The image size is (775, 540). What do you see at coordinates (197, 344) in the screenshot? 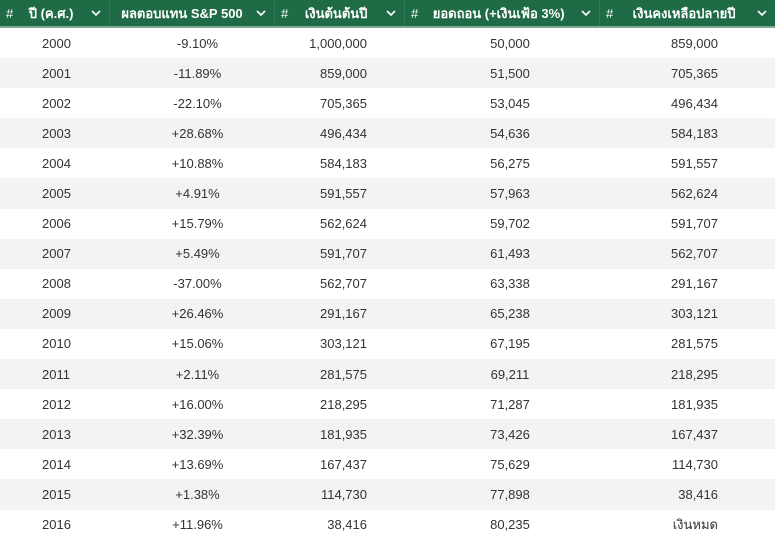
I see `return-cell: +15.06%` at bounding box center [197, 344].